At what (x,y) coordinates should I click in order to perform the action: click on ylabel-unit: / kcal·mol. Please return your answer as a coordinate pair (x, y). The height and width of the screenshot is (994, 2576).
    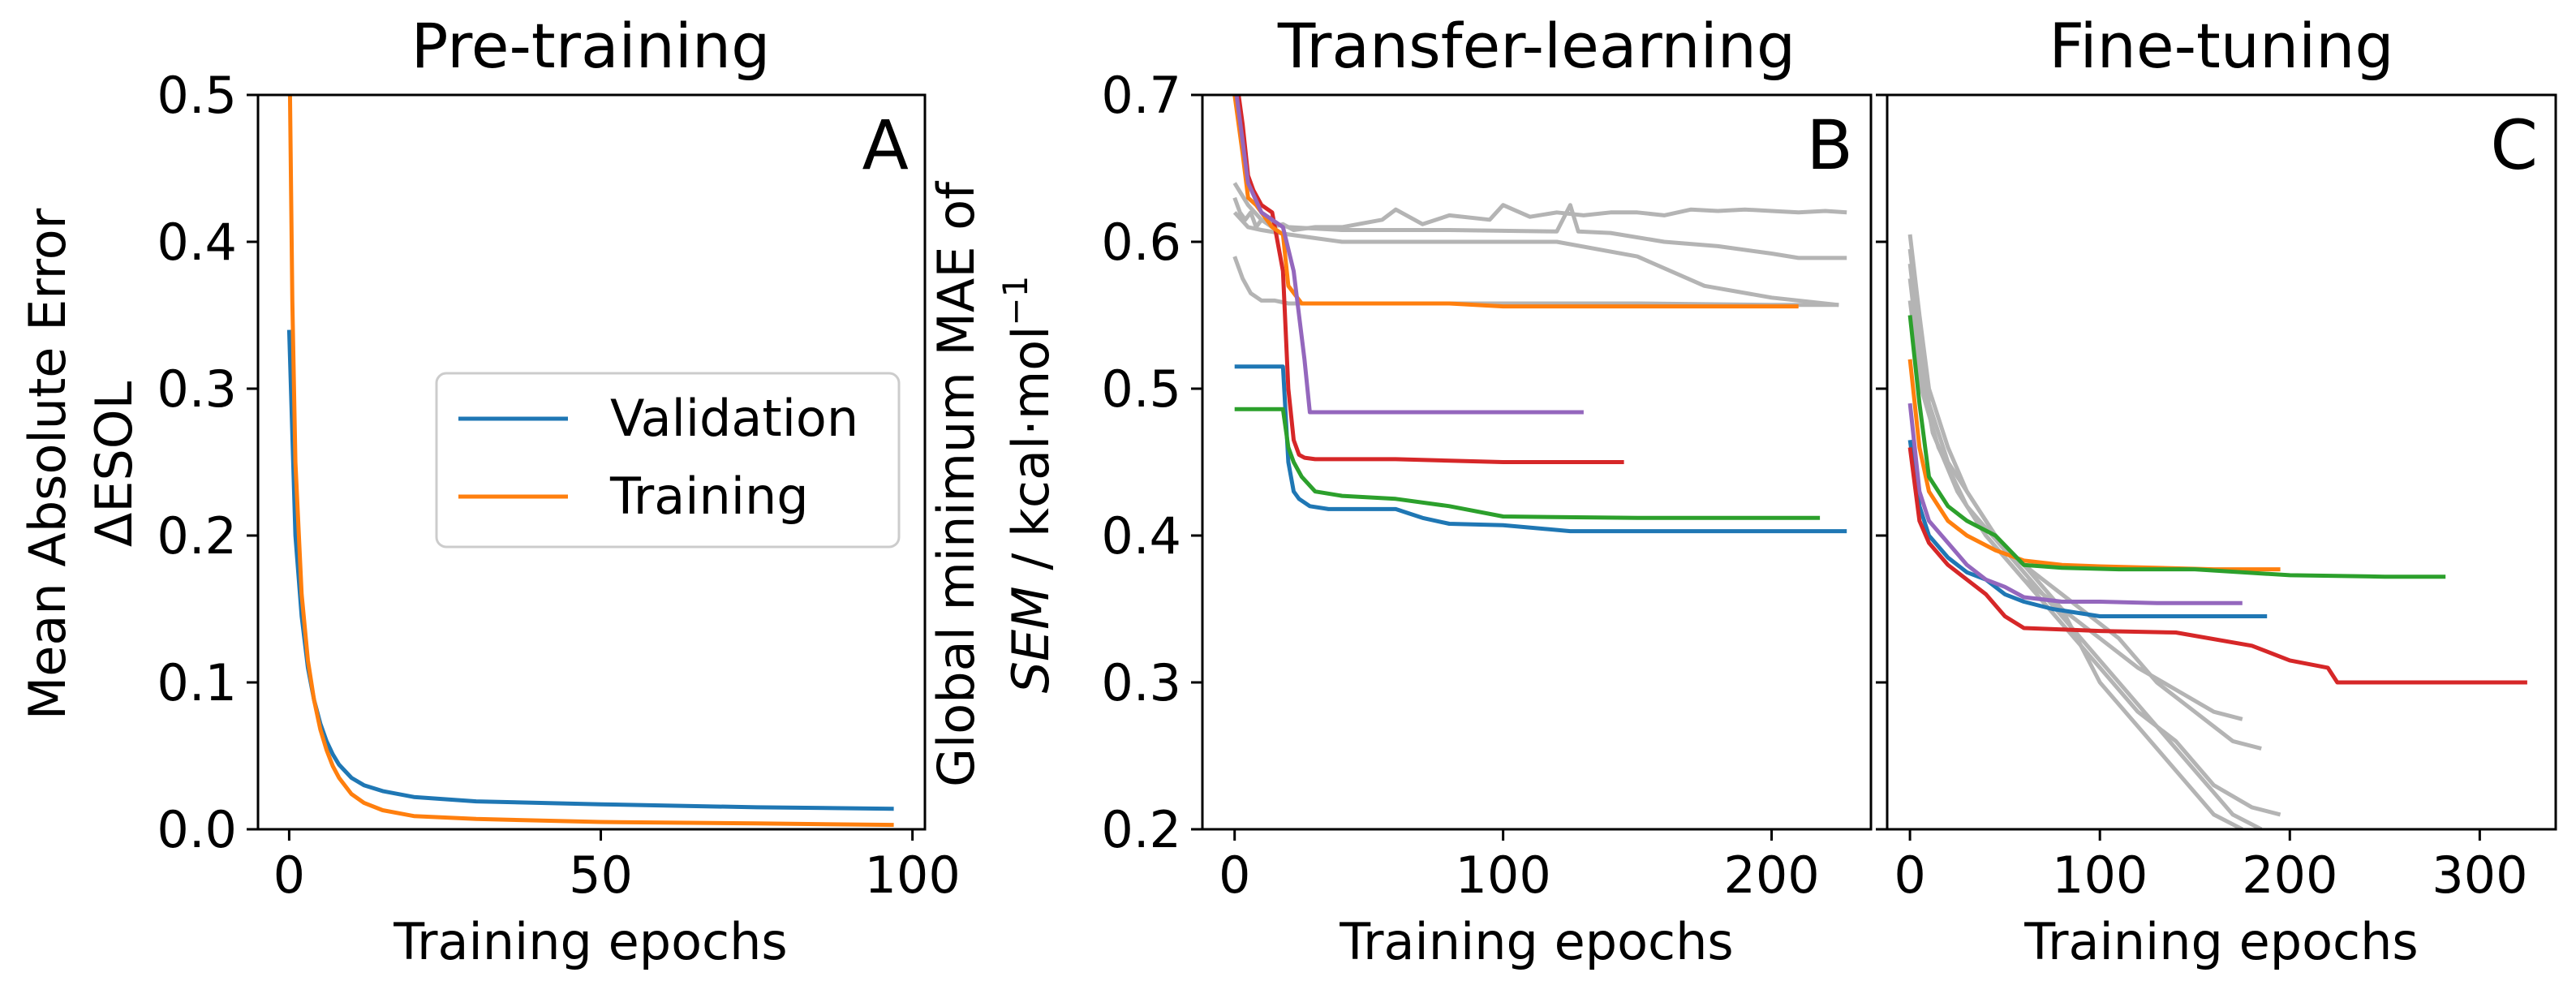
    Looking at the image, I should click on (1030, 456).